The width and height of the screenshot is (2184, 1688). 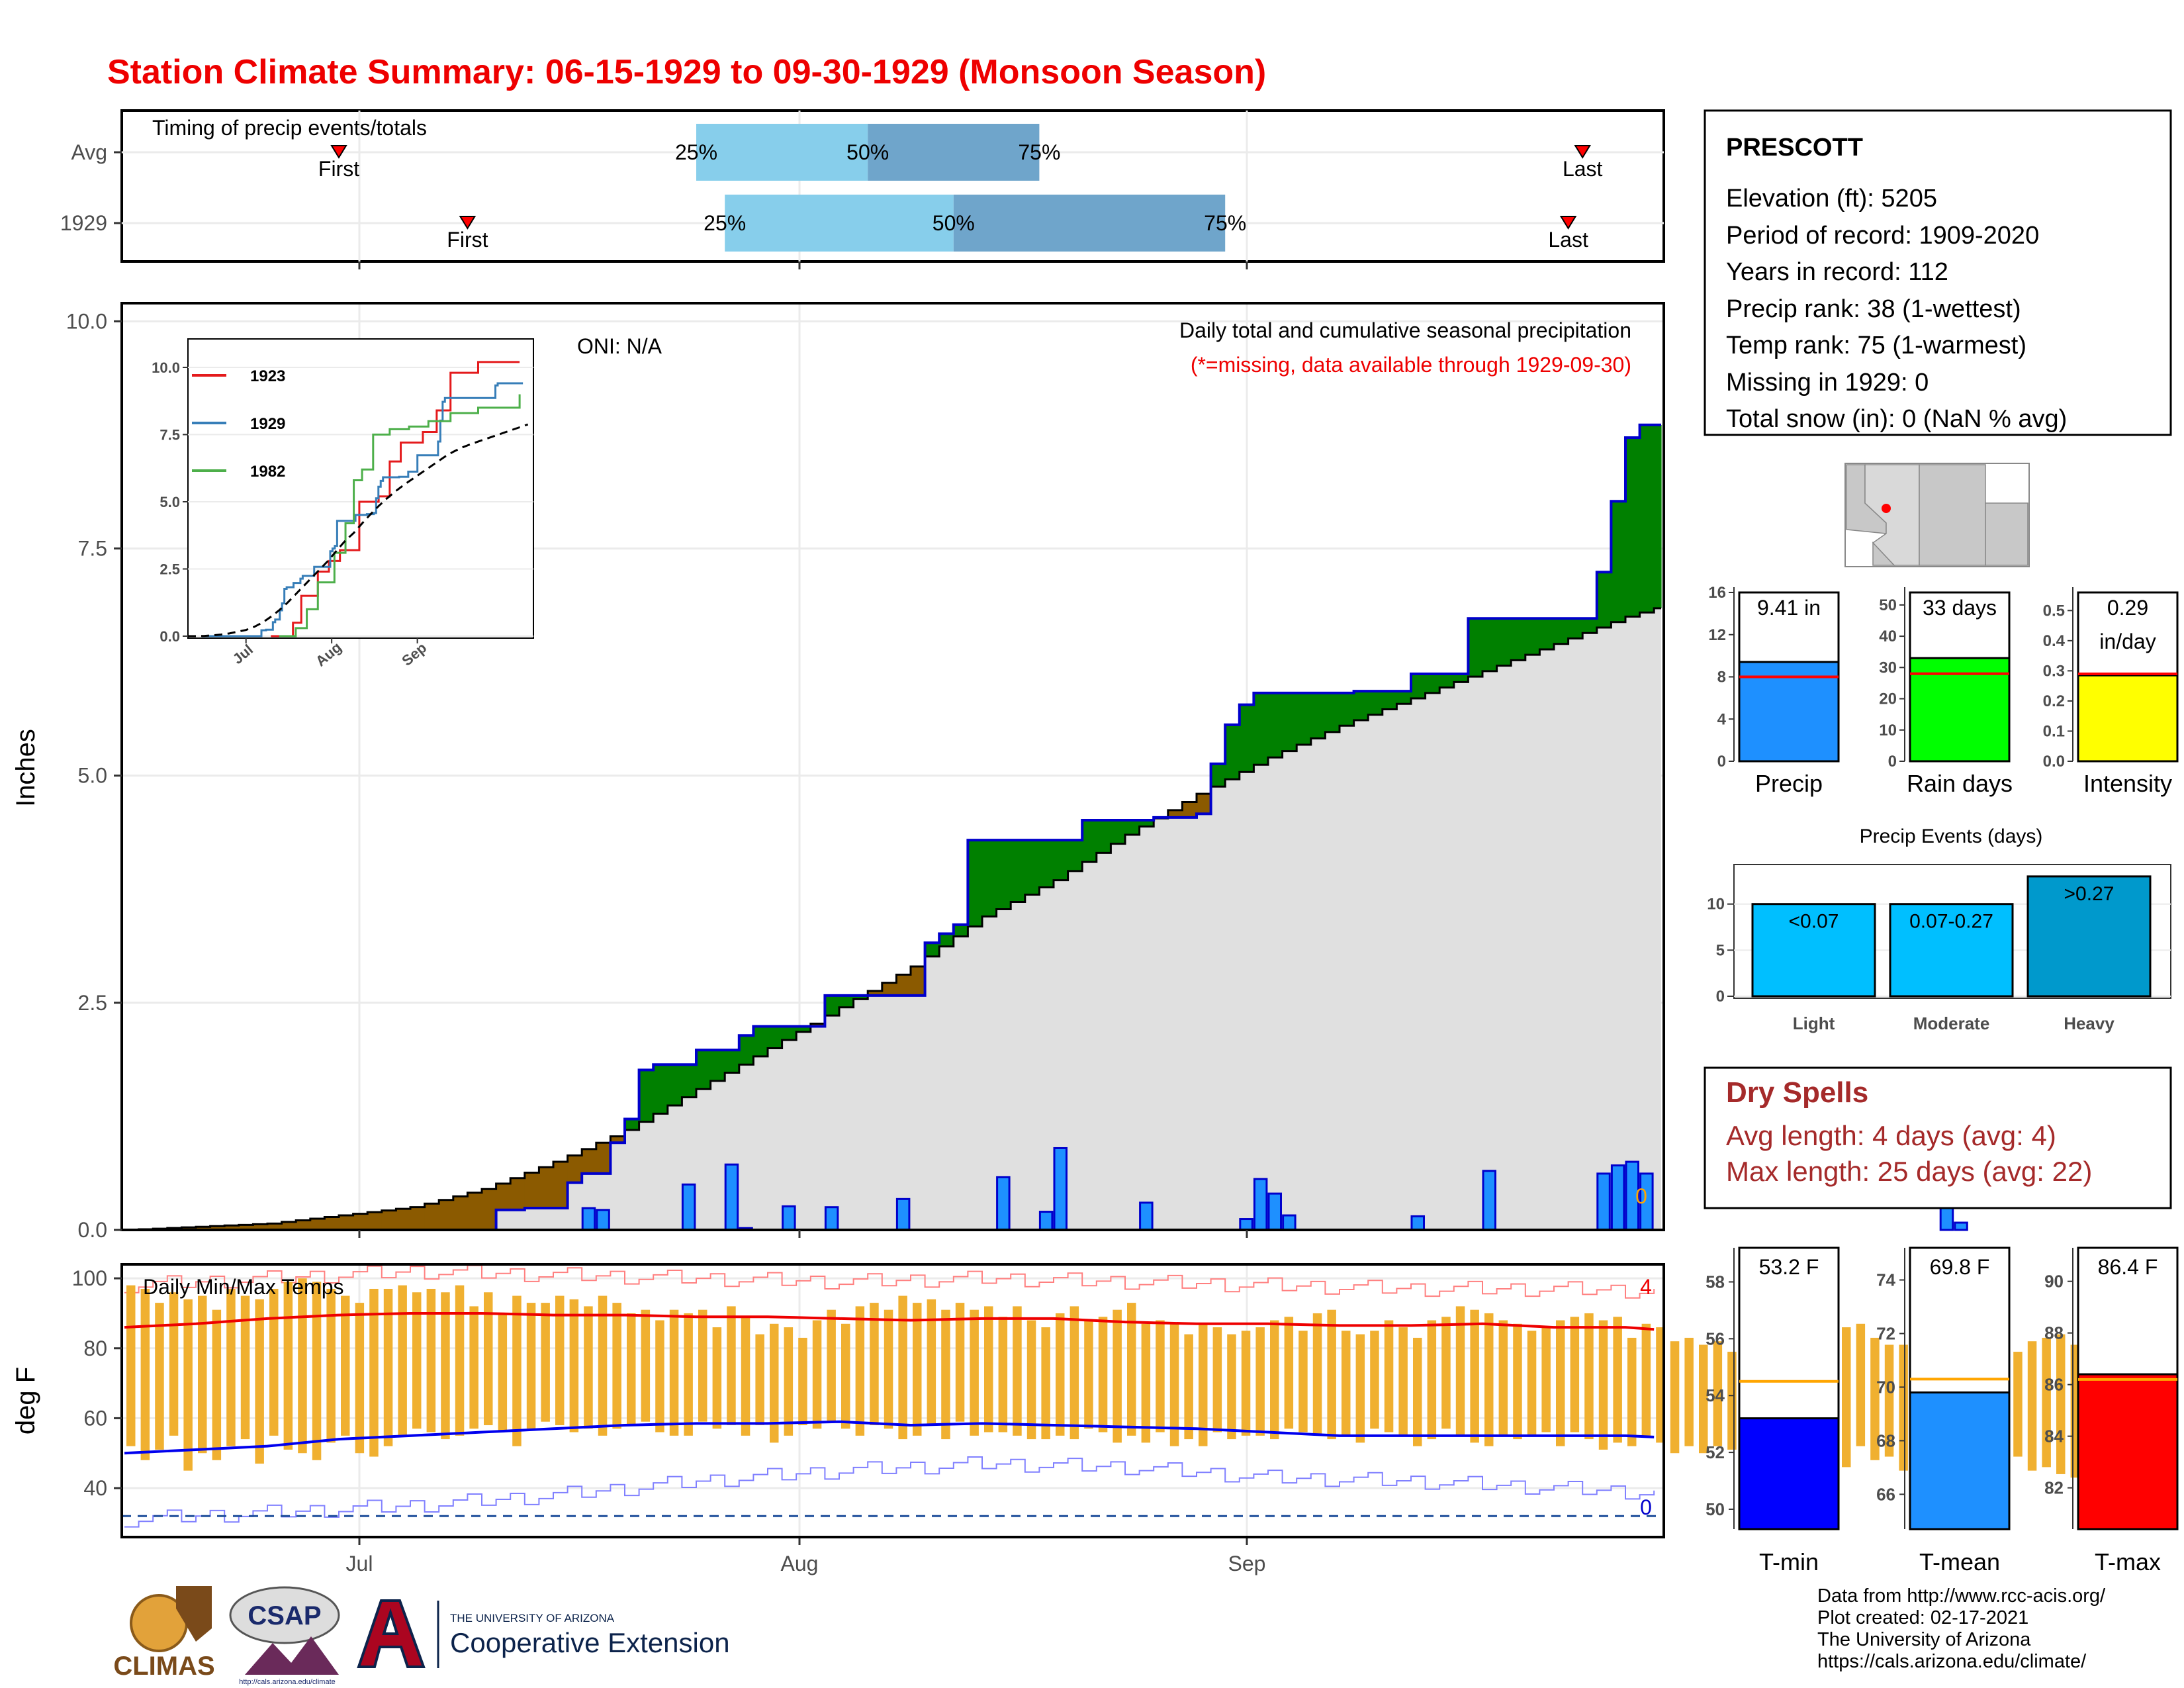 What do you see at coordinates (1888, 605) in the screenshot?
I see `summary-ytick-label: 50` at bounding box center [1888, 605].